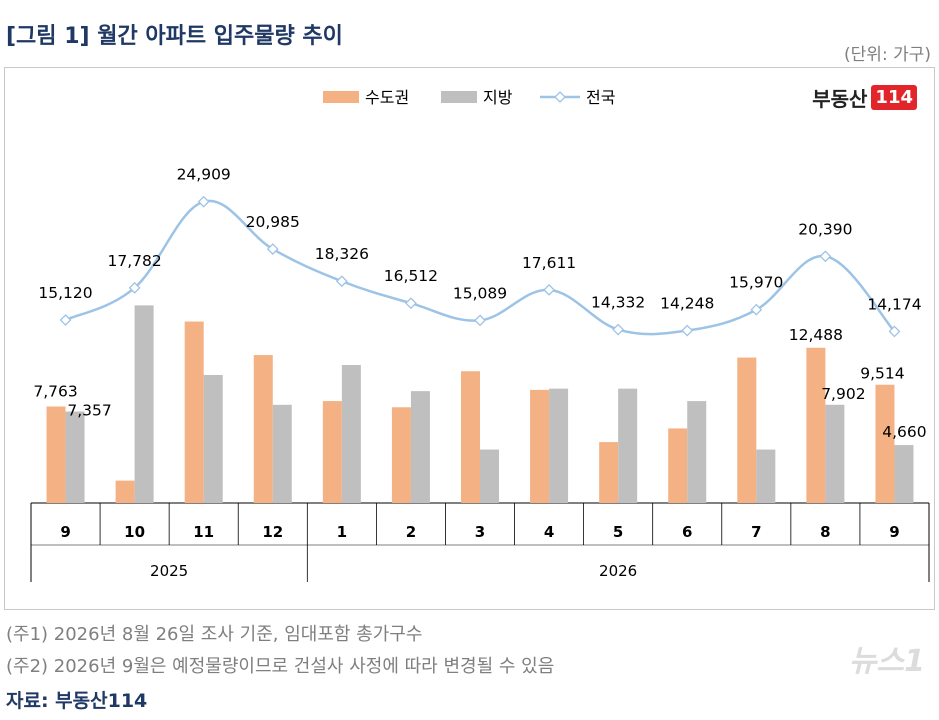 The height and width of the screenshot is (720, 939). What do you see at coordinates (411, 532) in the screenshot?
I see `x-tick-label: 2` at bounding box center [411, 532].